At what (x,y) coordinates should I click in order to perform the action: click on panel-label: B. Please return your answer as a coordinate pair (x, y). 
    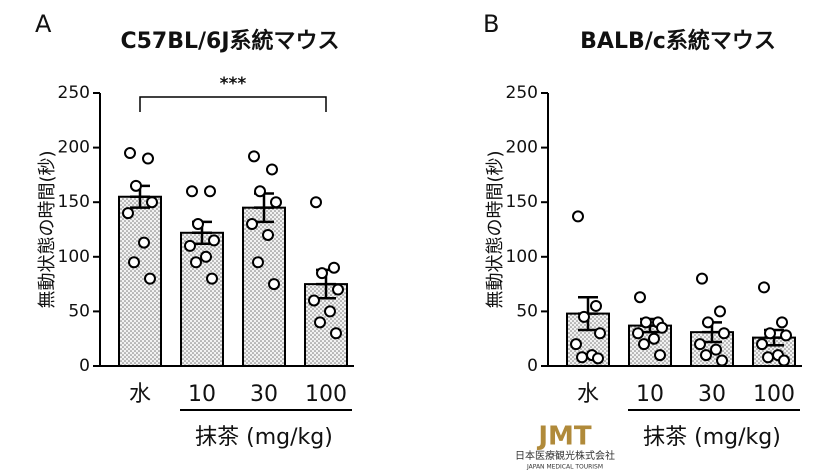
    Looking at the image, I should click on (491, 24).